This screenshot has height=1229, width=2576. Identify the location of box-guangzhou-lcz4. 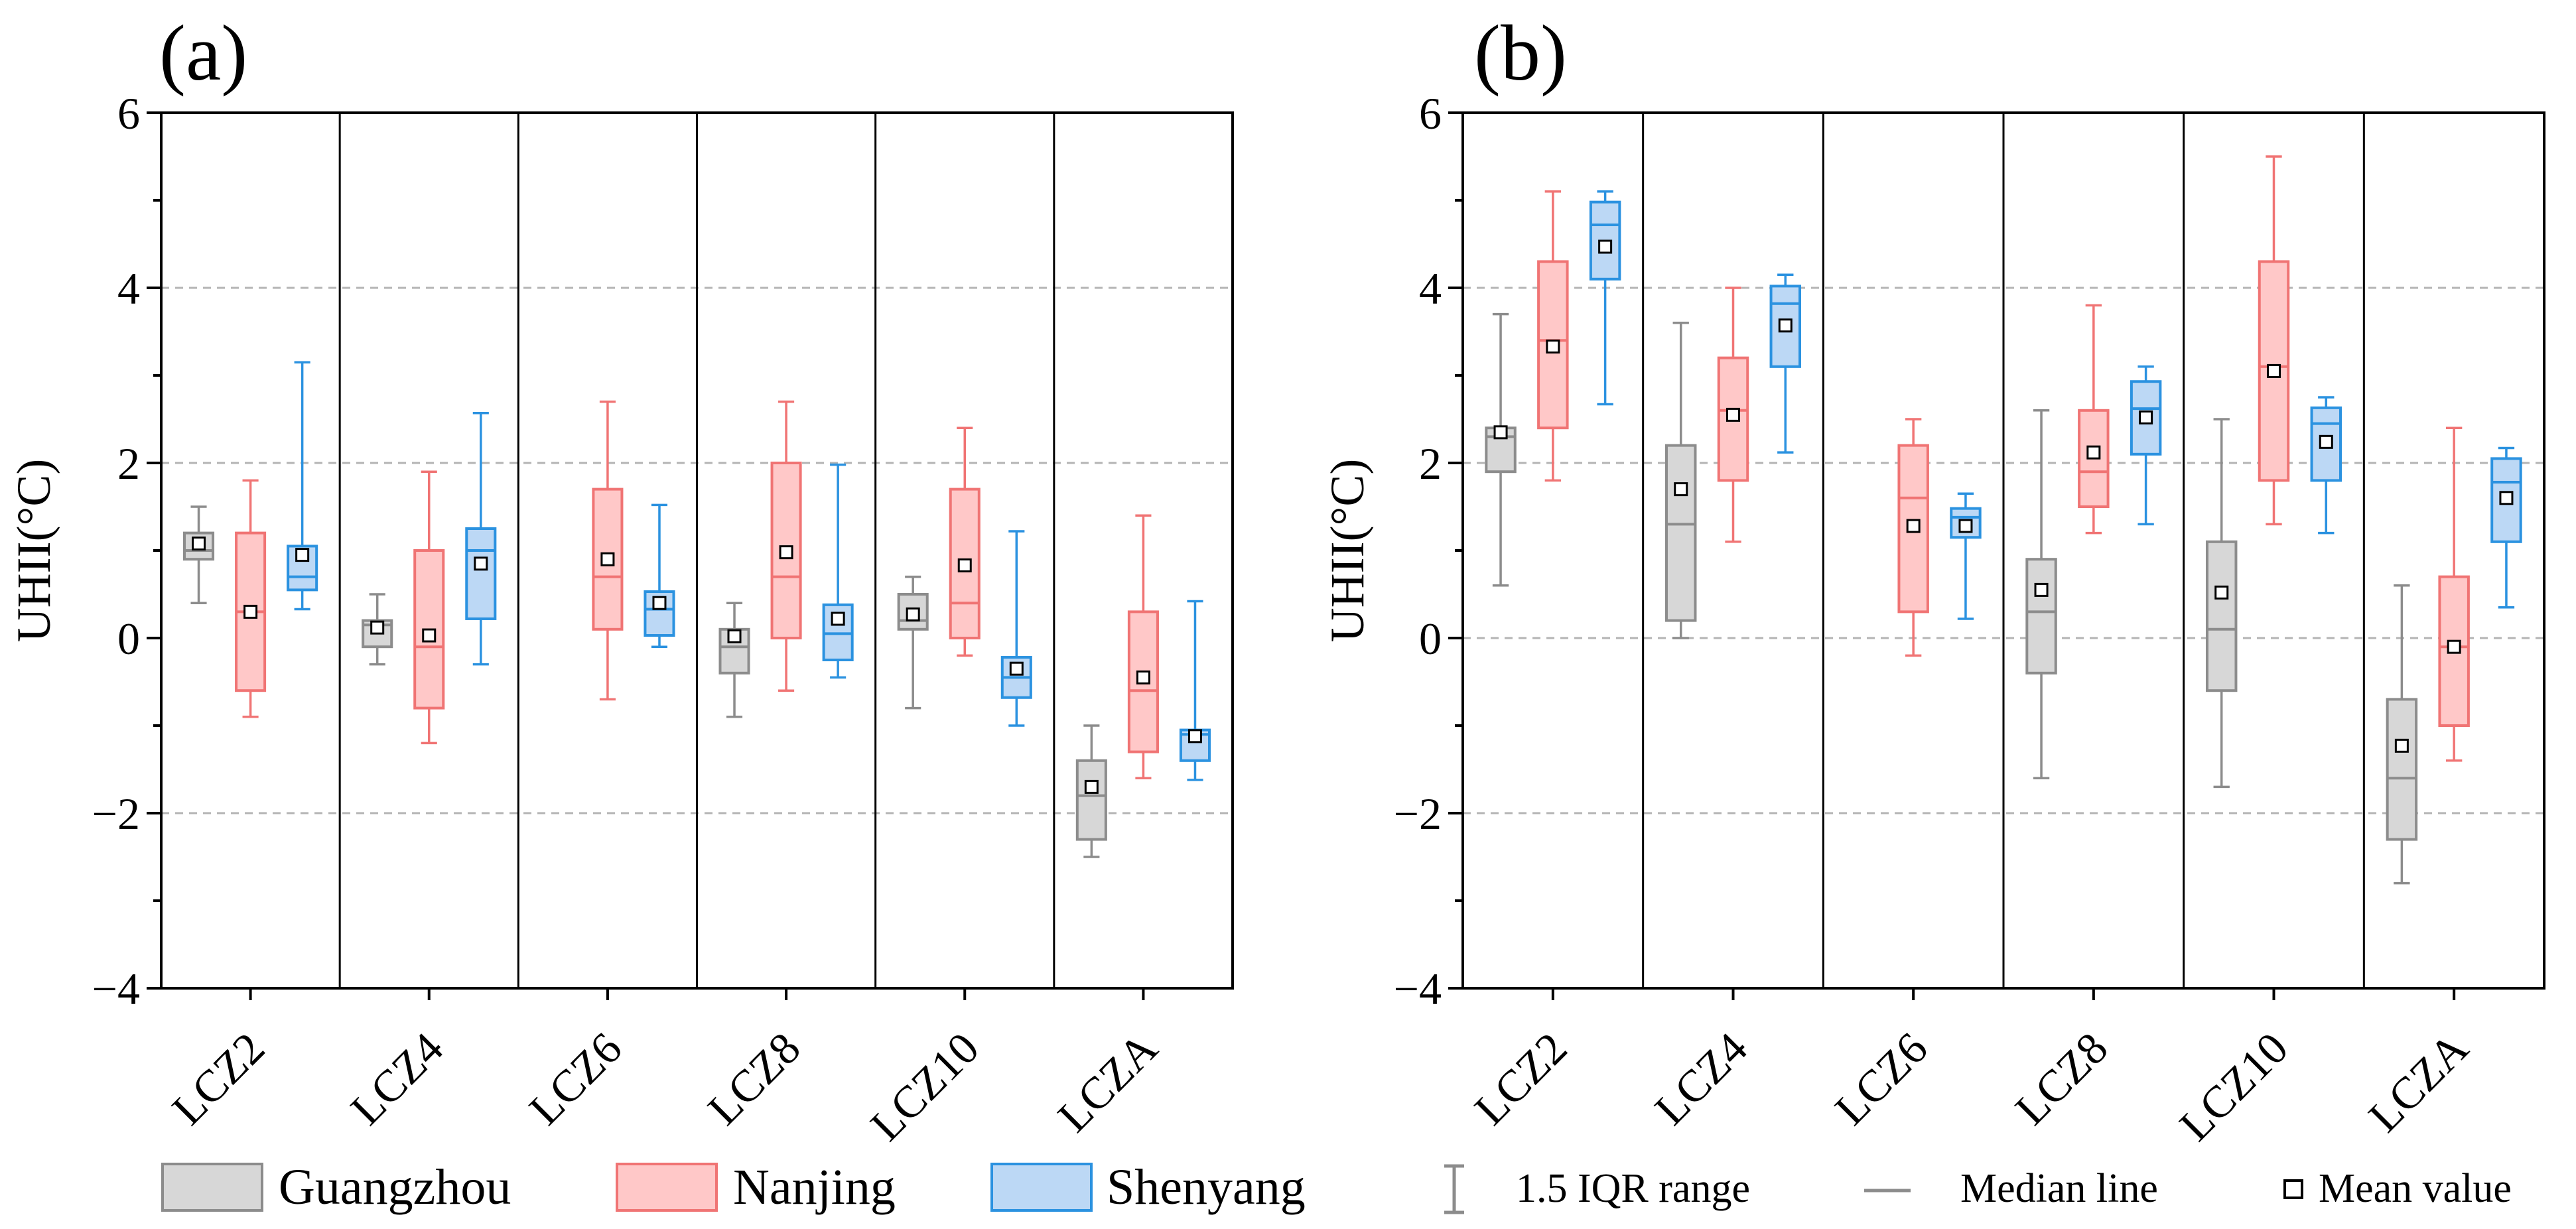
(377, 629).